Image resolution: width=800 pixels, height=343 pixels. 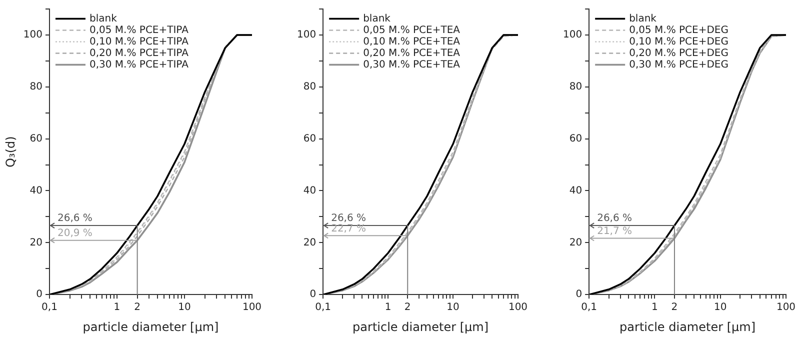 What do you see at coordinates (139, 30) in the screenshot?
I see `legend-label: 0,05 M.% PCE+TIPA` at bounding box center [139, 30].